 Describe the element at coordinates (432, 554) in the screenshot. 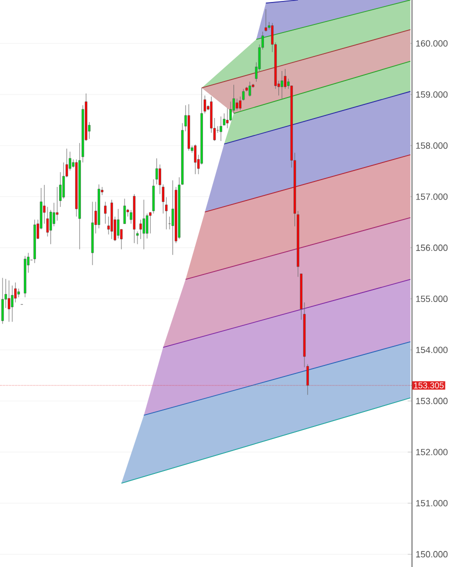

I see `y-tick-label: 150.000` at that location.